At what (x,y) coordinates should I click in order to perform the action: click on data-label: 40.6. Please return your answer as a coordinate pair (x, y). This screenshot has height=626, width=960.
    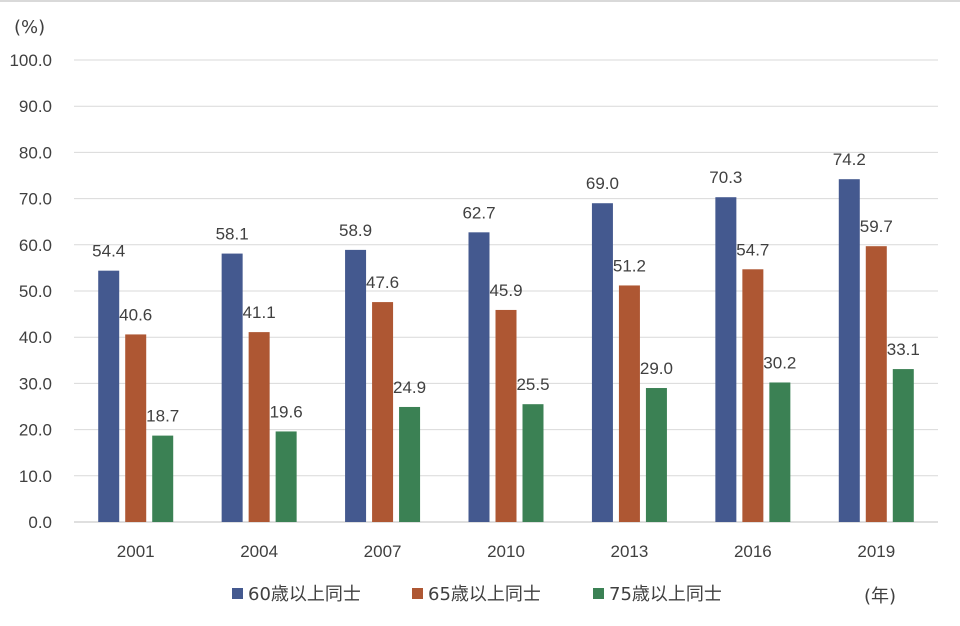
    Looking at the image, I should click on (135, 314).